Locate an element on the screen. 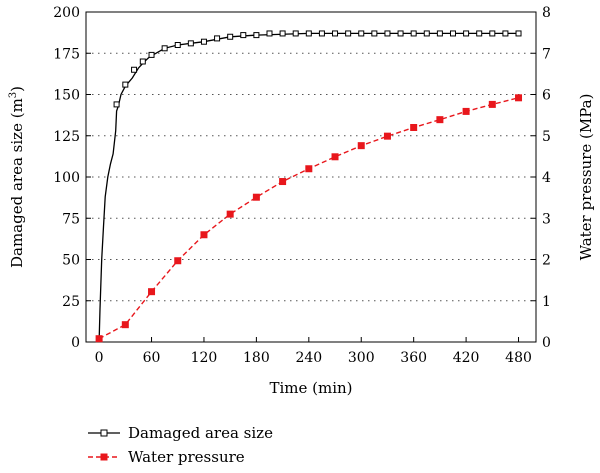  y-right-tick-label: 5 is located at coordinates (546, 137).